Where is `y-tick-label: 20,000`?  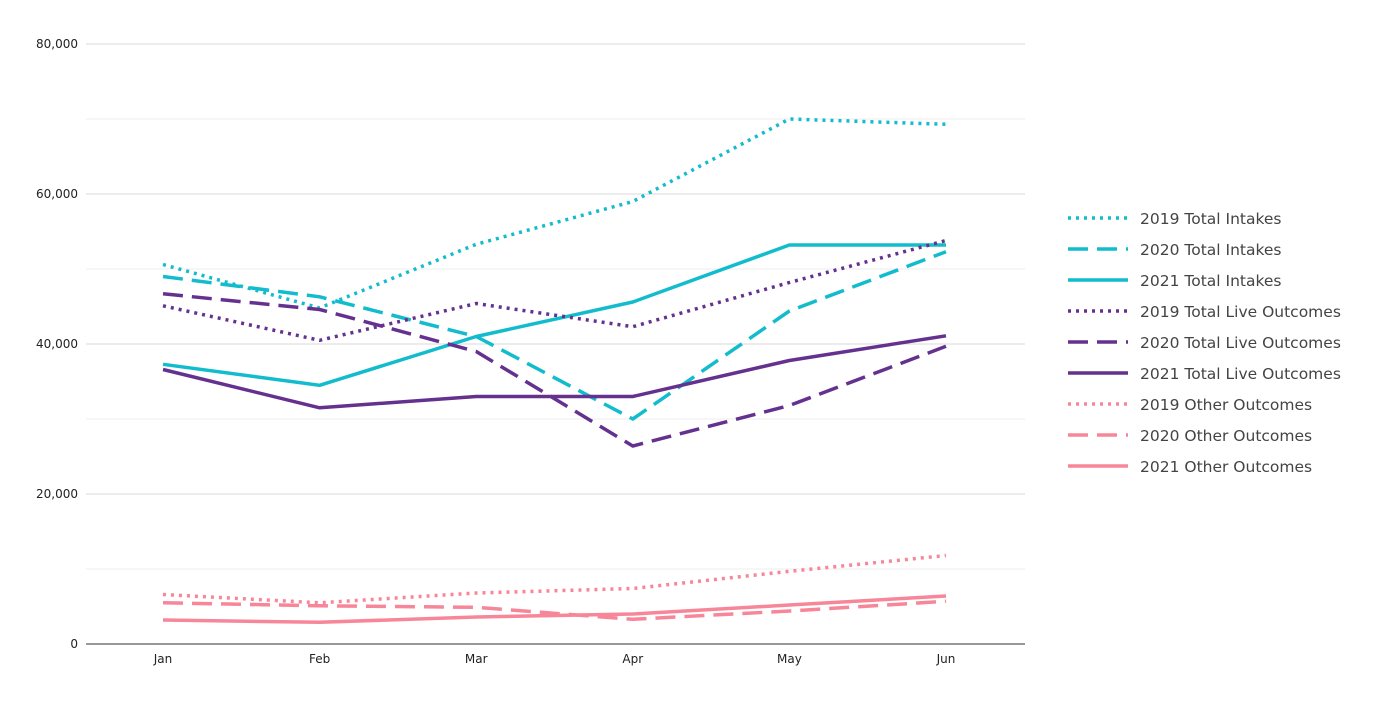 y-tick-label: 20,000 is located at coordinates (57, 494).